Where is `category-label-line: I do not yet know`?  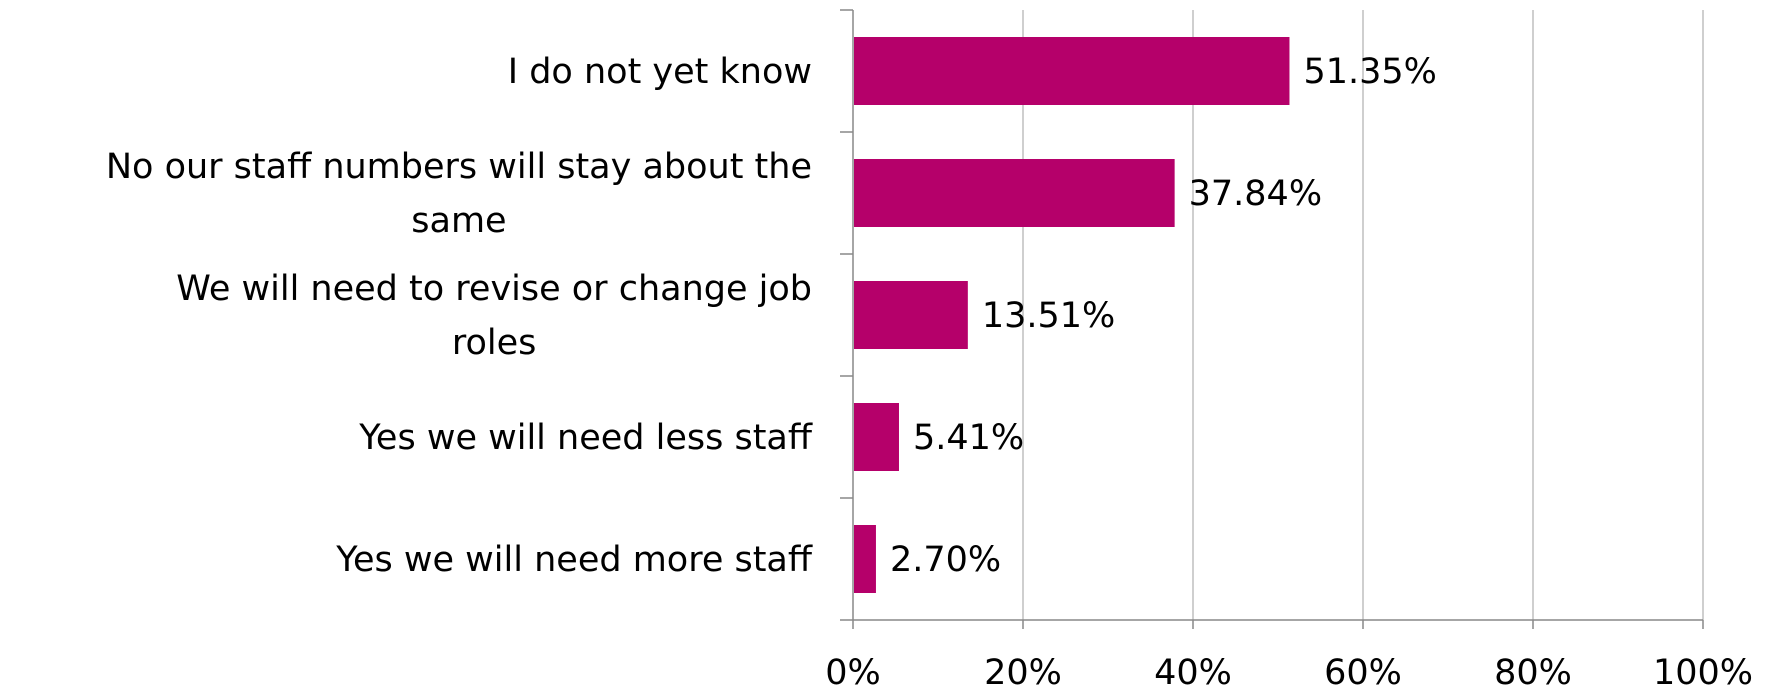 category-label-line: I do not yet know is located at coordinates (660, 72).